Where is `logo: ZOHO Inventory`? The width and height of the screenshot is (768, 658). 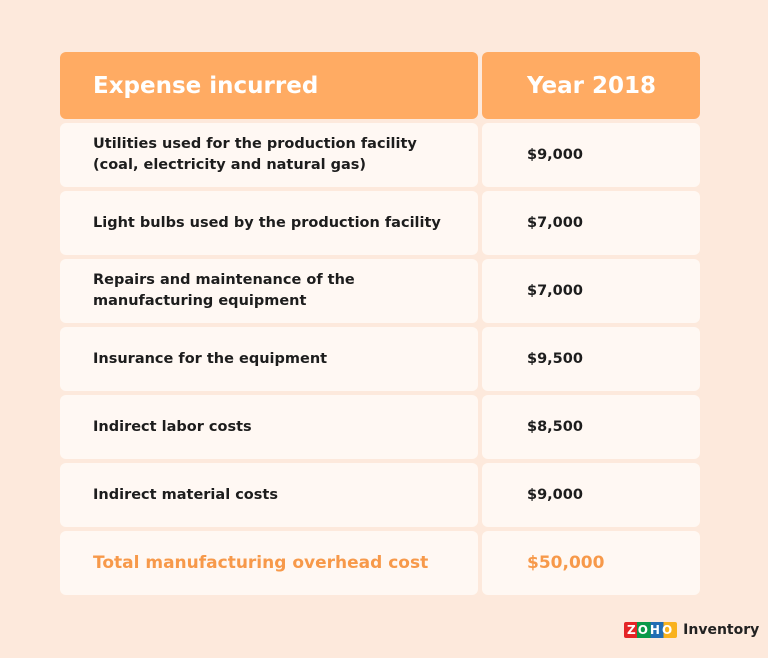 logo: ZOHO Inventory is located at coordinates (691, 630).